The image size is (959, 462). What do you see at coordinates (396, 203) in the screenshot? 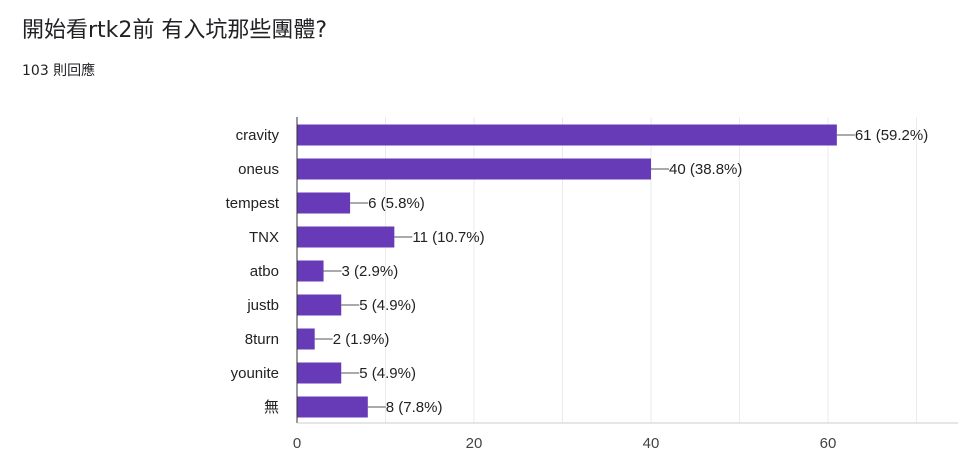
I see `value-label: 6 (5.8%)` at bounding box center [396, 203].